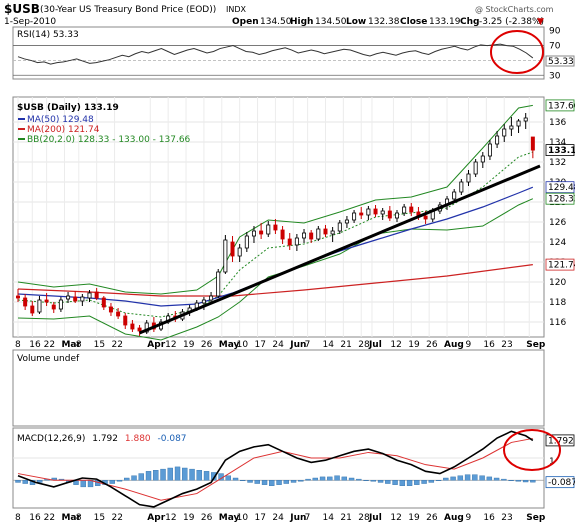 Image resolution: width=575 pixels, height=525 pixels. Describe the element at coordinates (48, 35) in the screenshot. I see `rsi-label: RSI(14) 53.33` at that location.